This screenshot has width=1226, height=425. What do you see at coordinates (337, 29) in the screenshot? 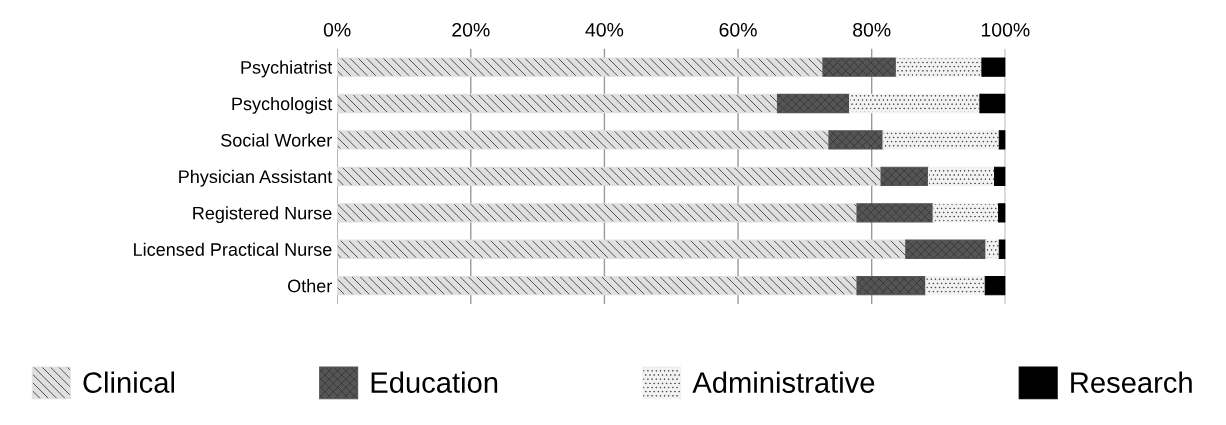
I see `x-tick-label: 0%` at bounding box center [337, 29].